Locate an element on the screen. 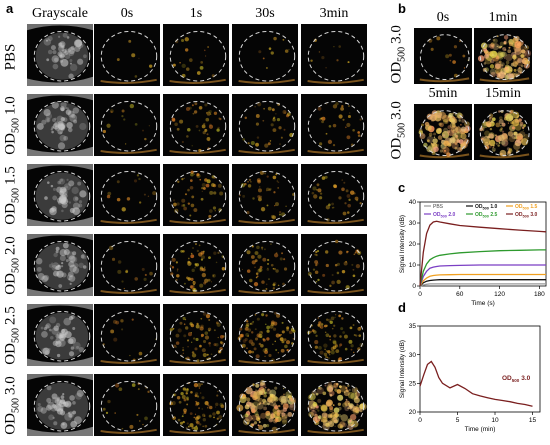 This screenshot has height=445, width=550. roi-dashed-ellipse is located at coordinates (336, 336).